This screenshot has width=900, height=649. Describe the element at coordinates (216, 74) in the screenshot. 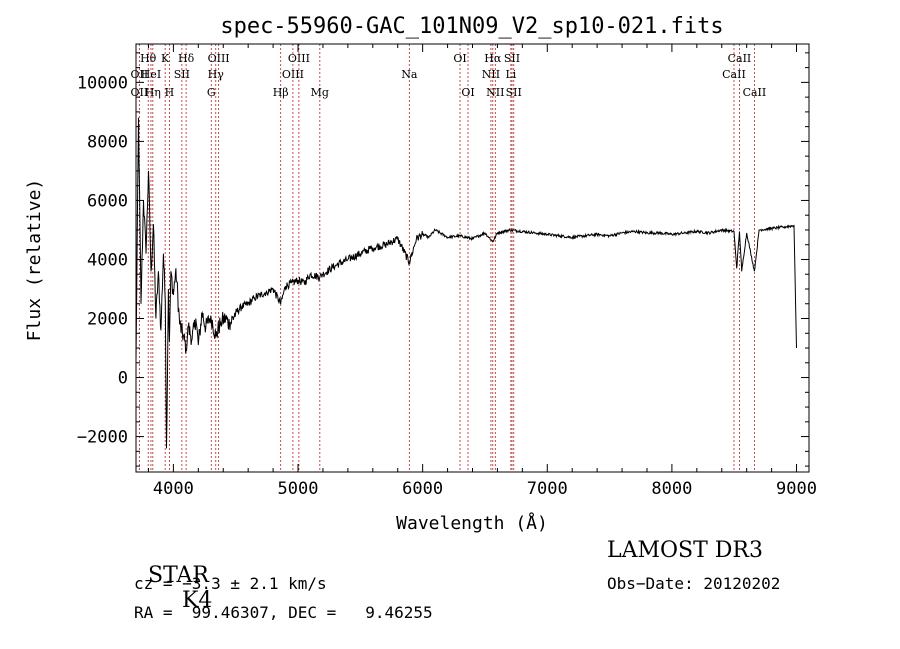

I see `line-marker-label: Hγ` at that location.